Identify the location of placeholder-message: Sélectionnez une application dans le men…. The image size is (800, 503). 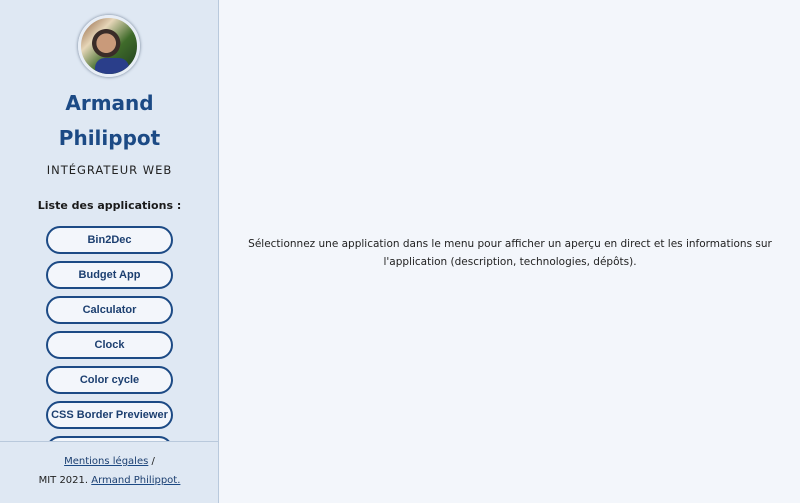
(510, 253).